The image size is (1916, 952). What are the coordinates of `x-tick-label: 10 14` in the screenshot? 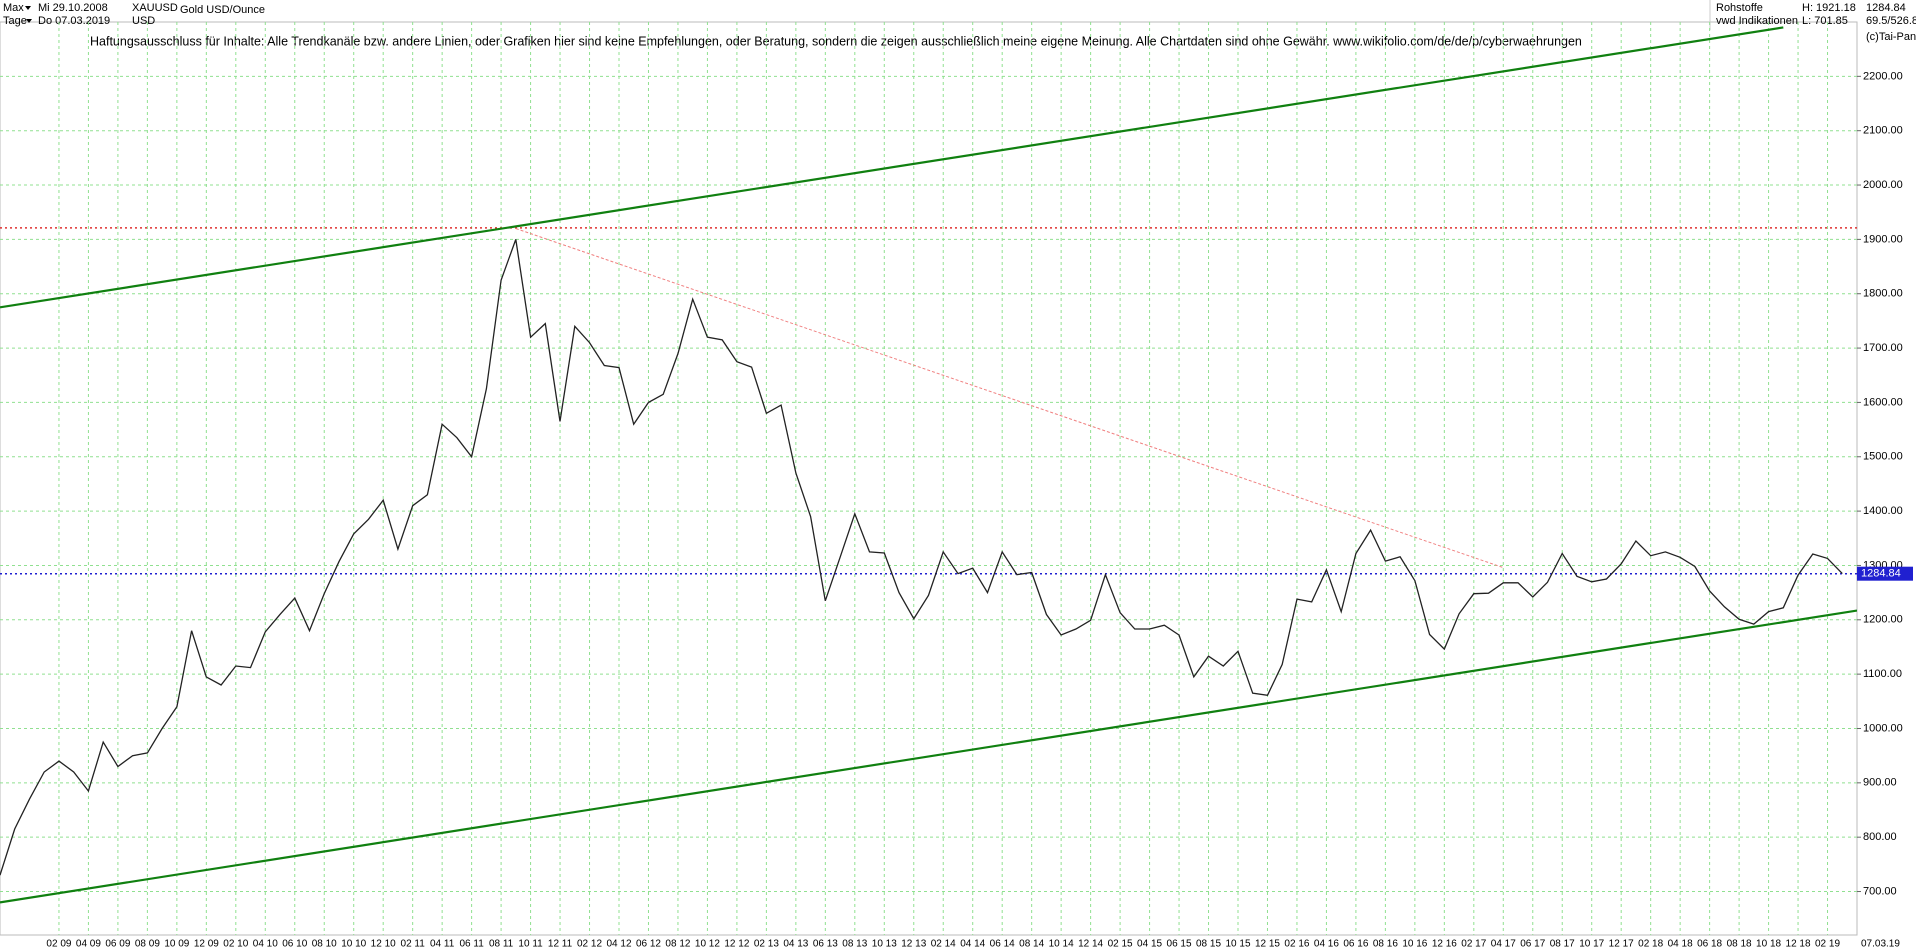 It's located at (1061, 944).